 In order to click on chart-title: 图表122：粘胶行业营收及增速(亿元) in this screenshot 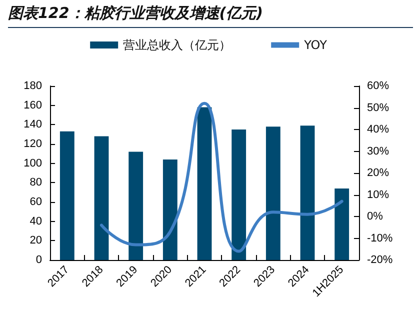, I will do `click(210, 16)`.